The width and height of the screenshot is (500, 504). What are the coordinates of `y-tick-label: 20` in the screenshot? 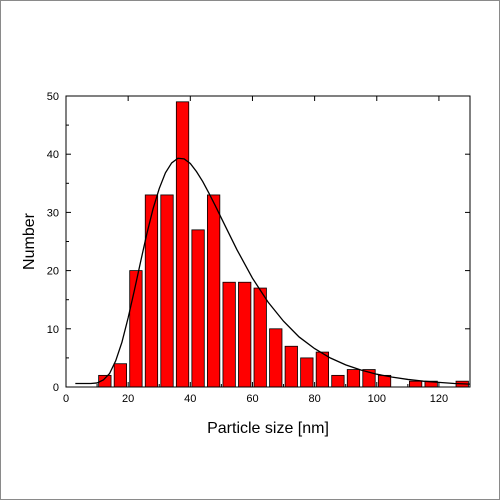 It's located at (53, 272).